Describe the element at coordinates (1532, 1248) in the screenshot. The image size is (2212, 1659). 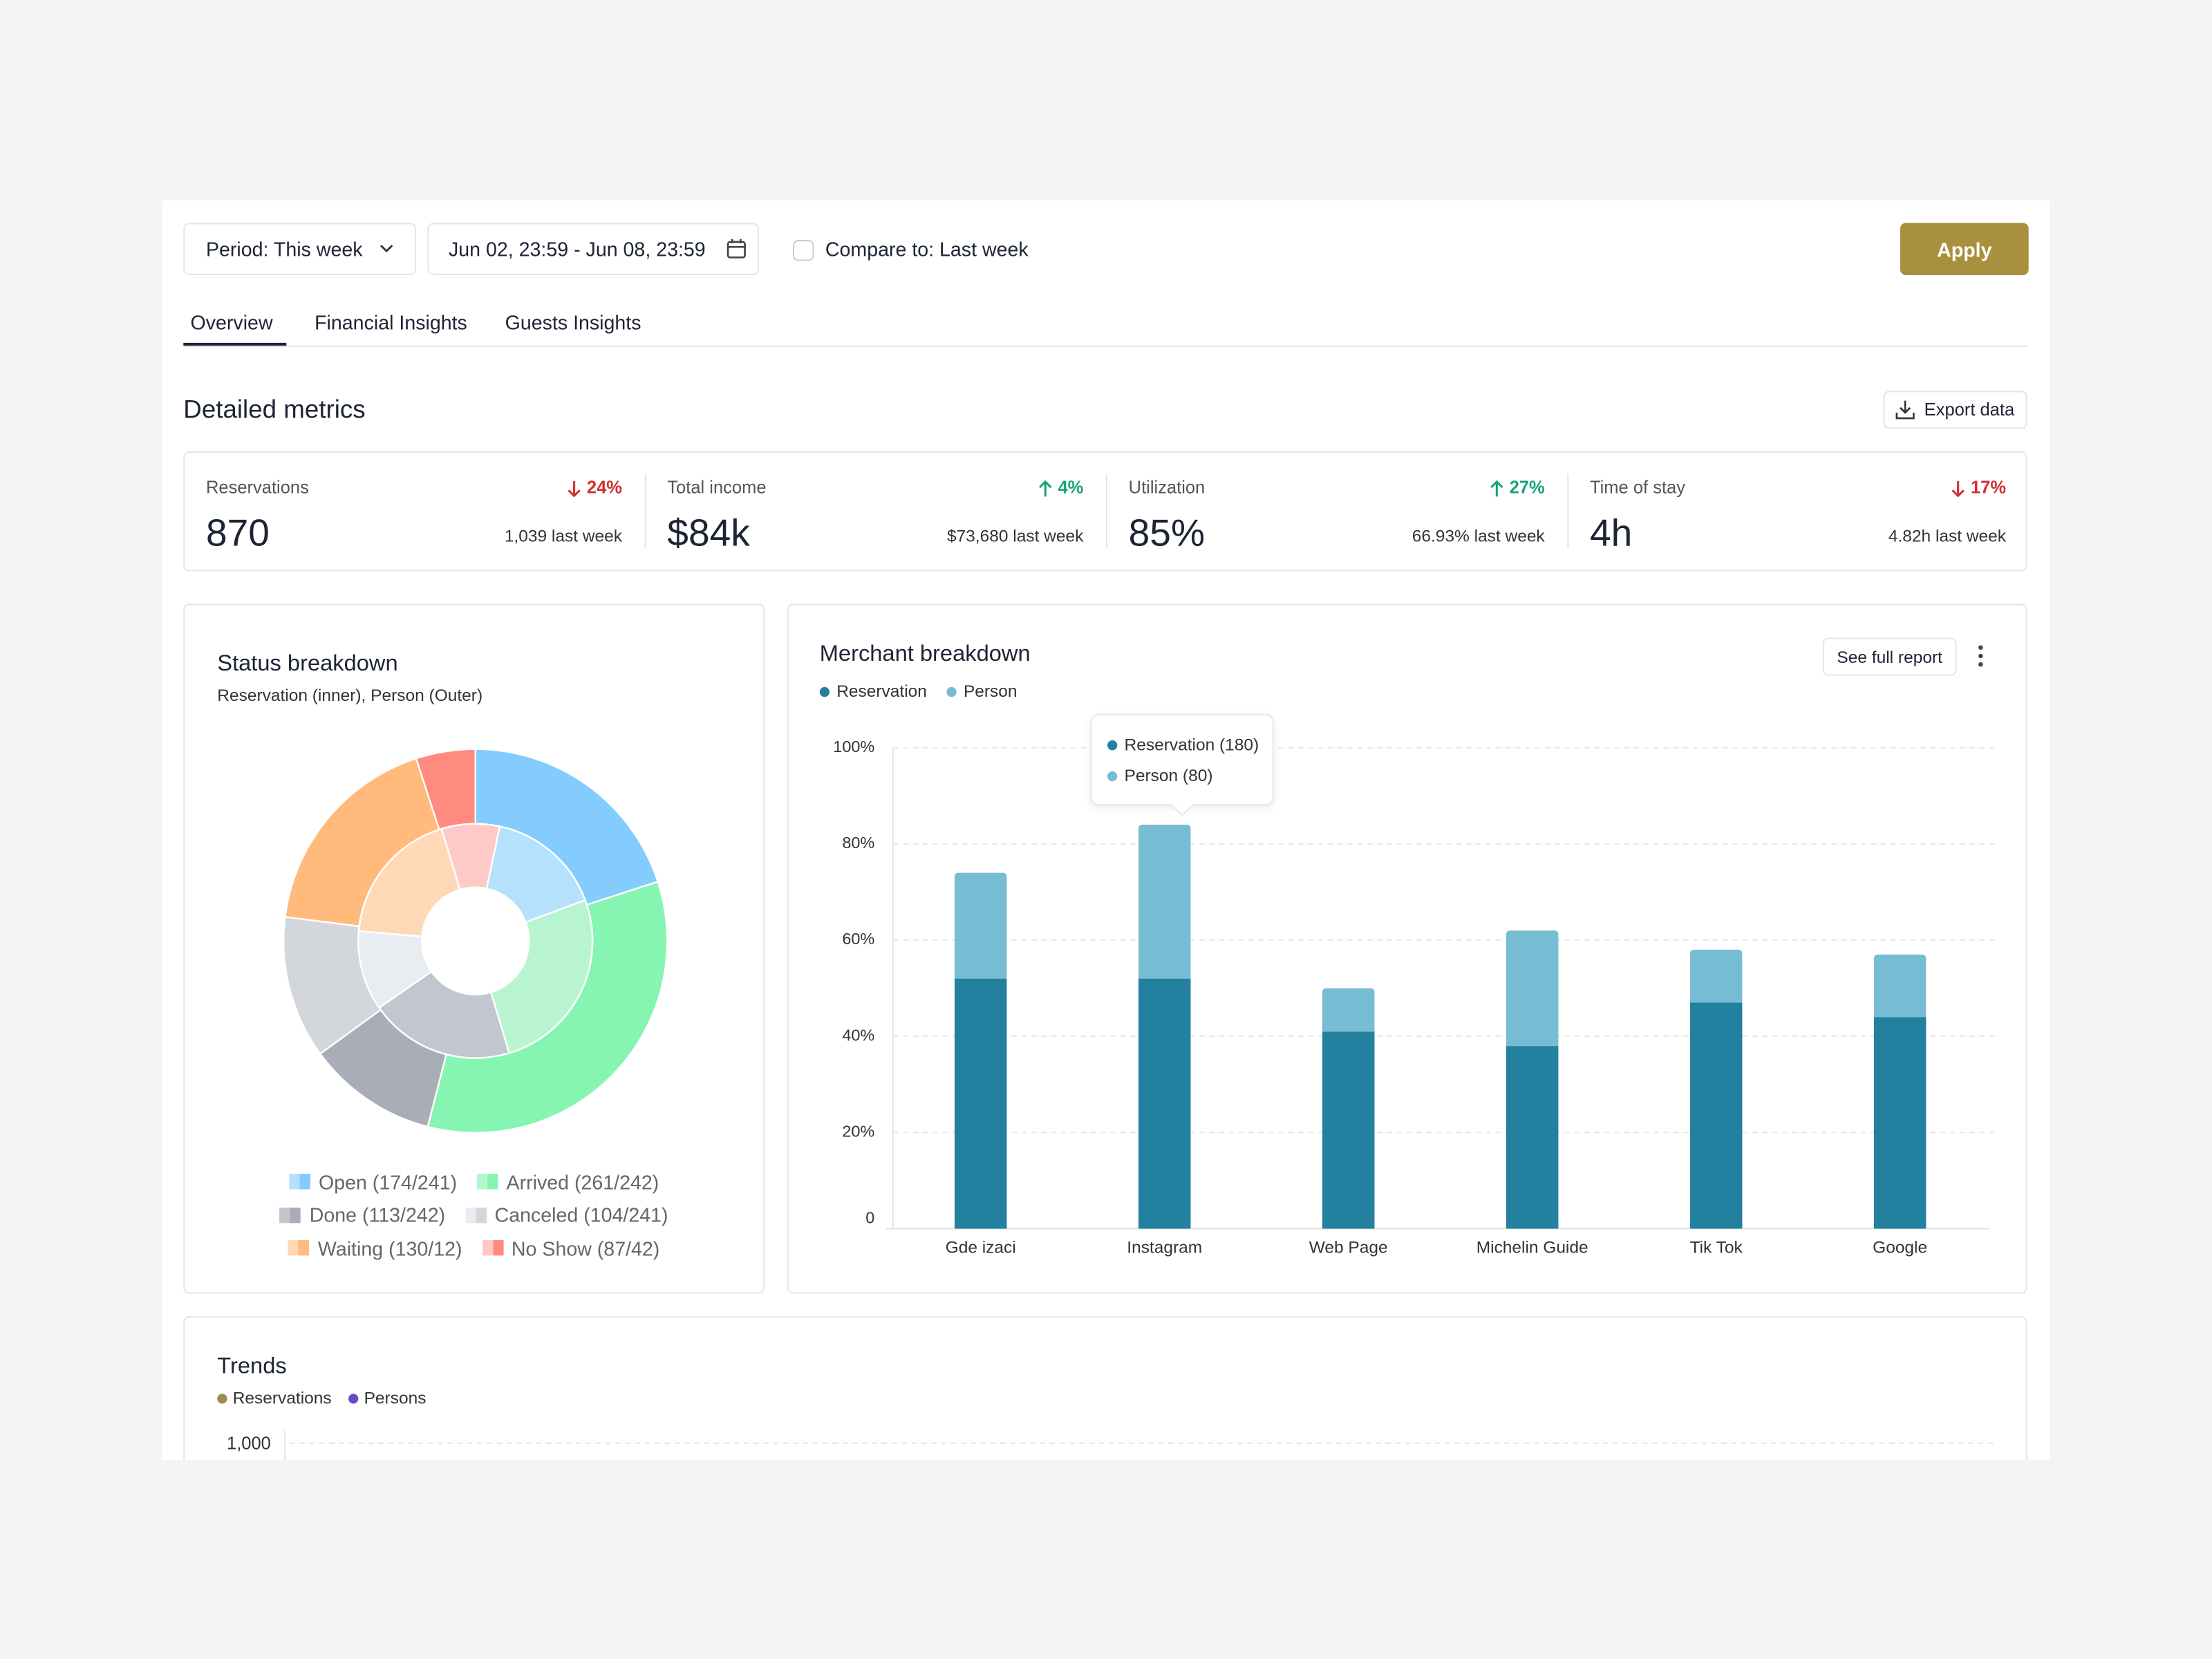
I see `x-tick-label: Michelin Guide` at that location.